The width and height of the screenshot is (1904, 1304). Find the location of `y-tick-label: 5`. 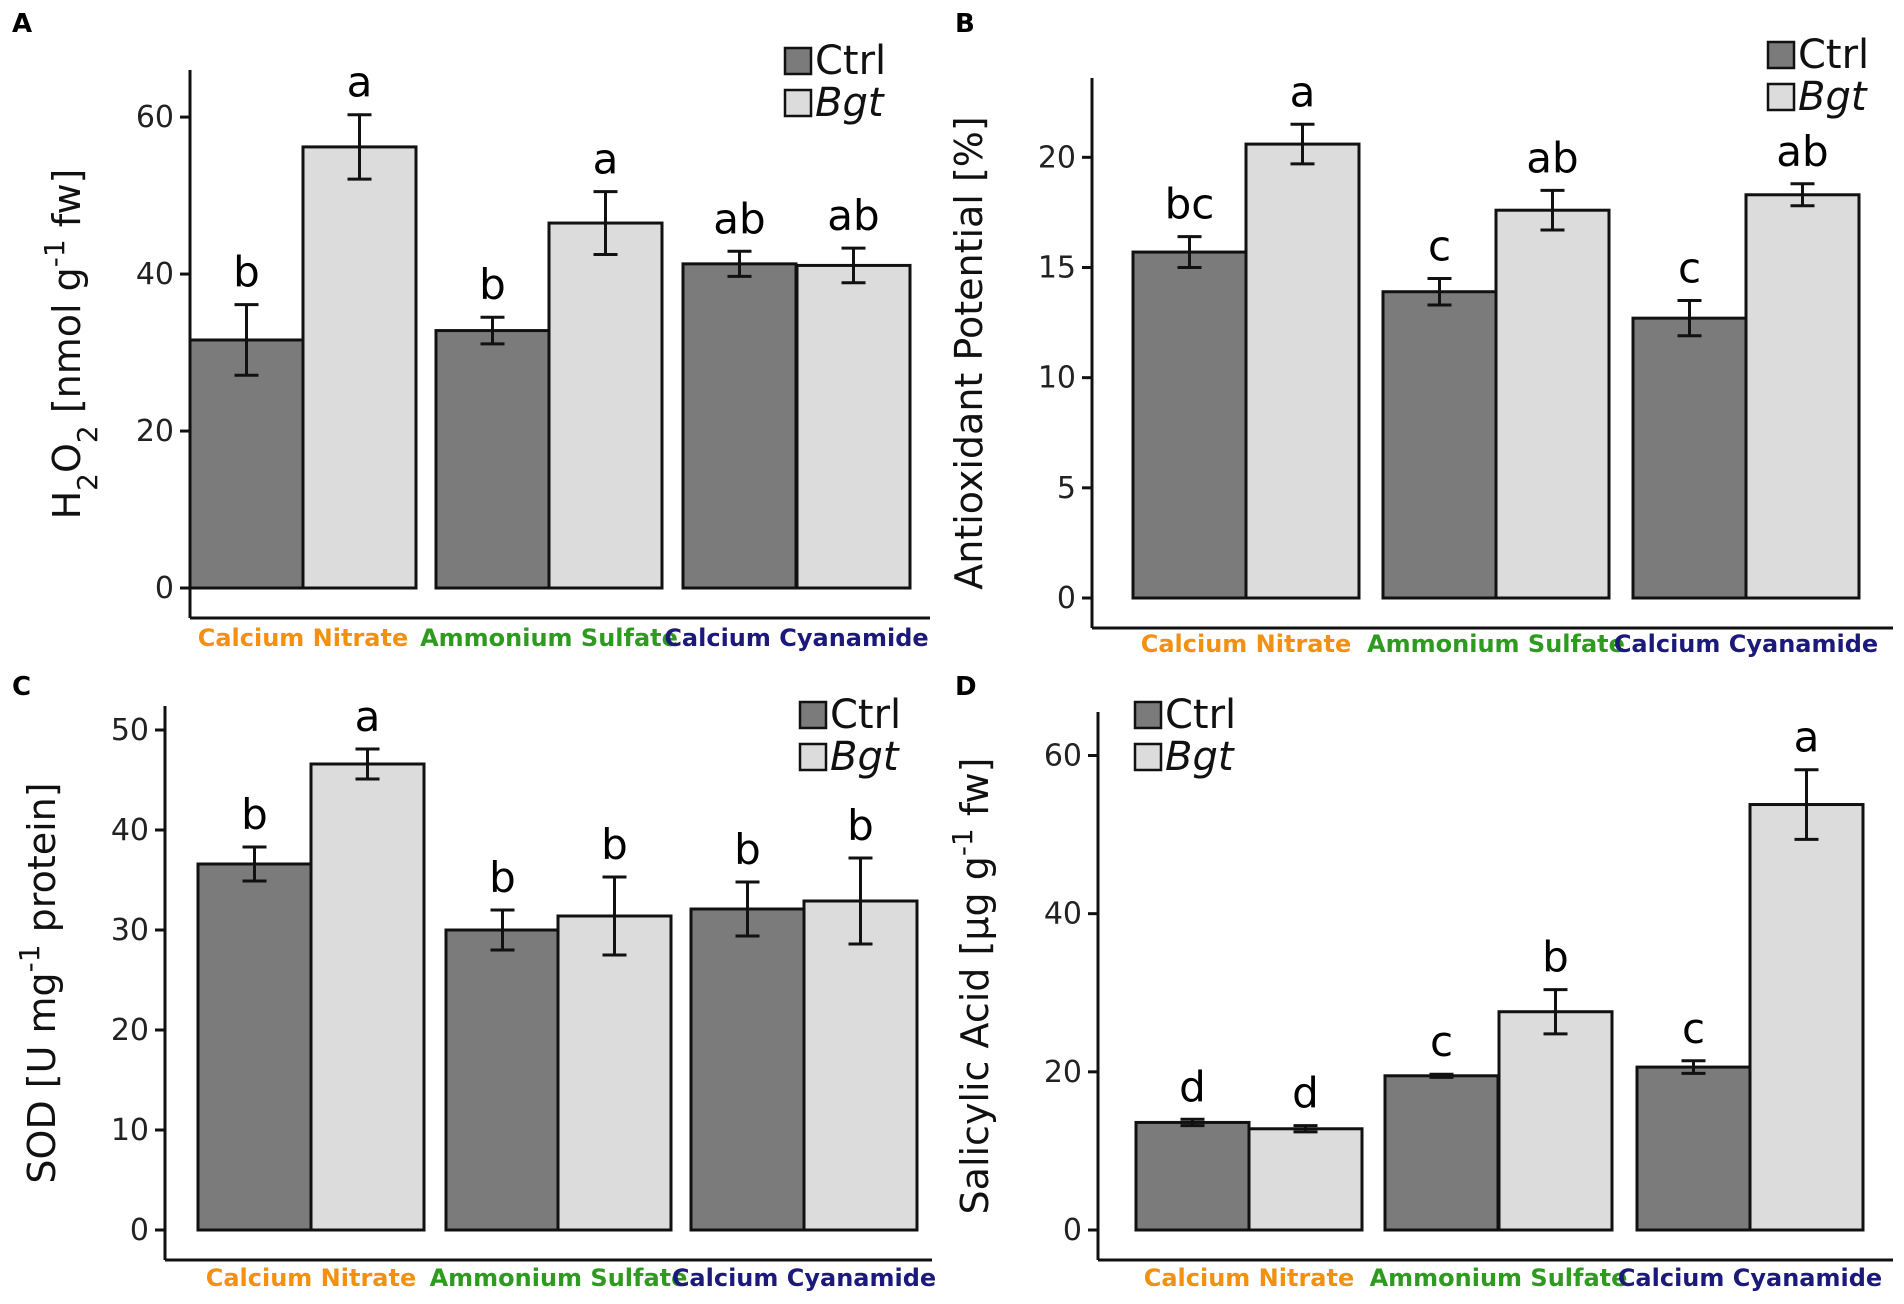

y-tick-label: 5 is located at coordinates (1066, 488).